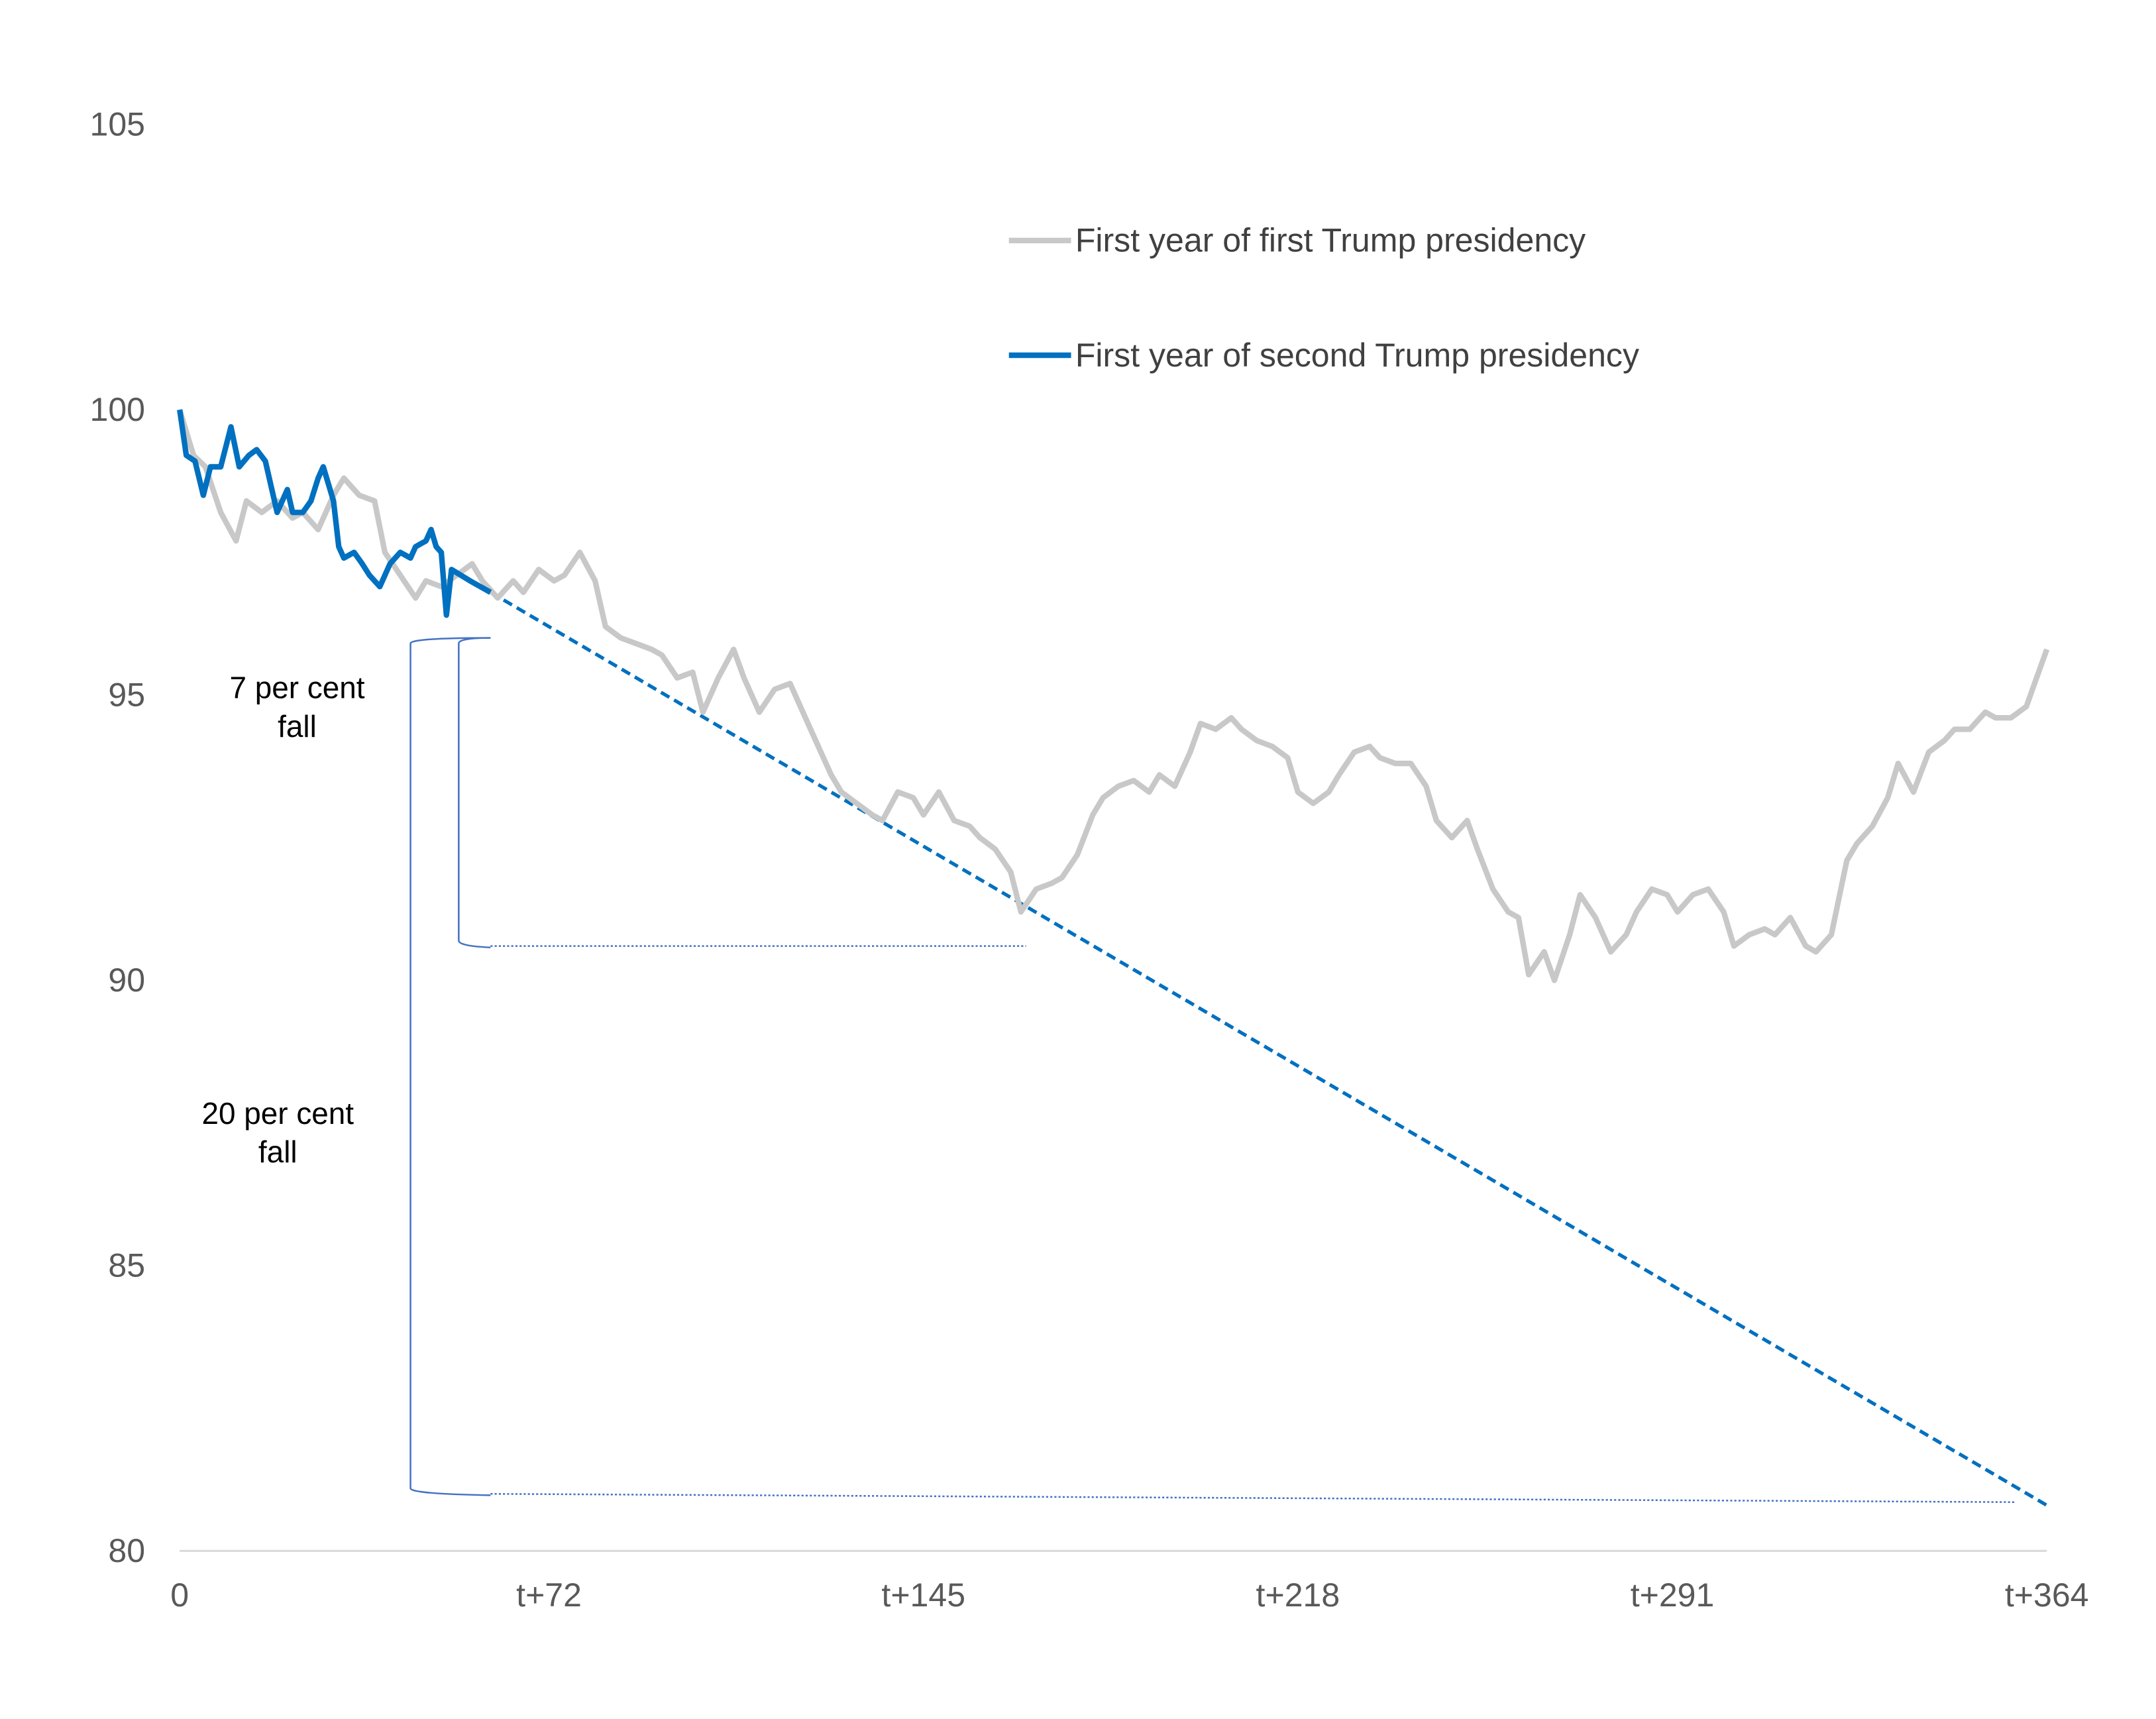 The image size is (2156, 1719). What do you see at coordinates (1673, 1596) in the screenshot?
I see `x-tick-label: t+291` at bounding box center [1673, 1596].